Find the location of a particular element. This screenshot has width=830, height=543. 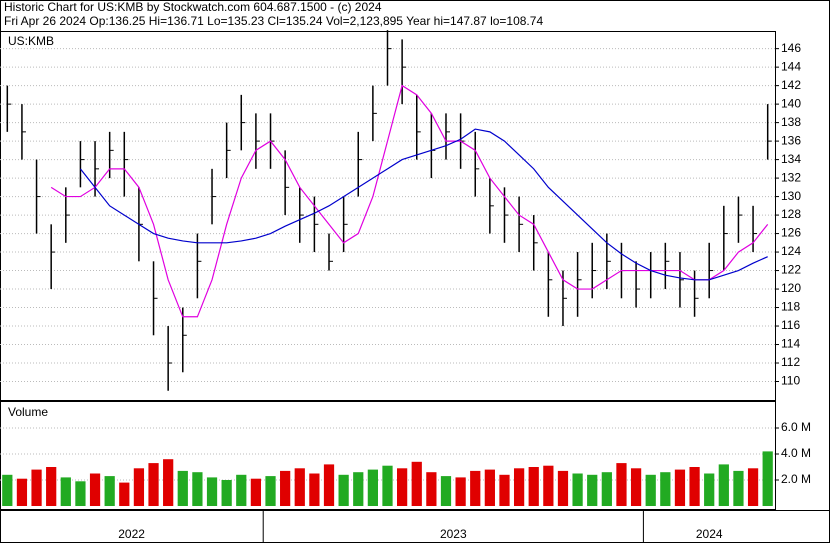

y-tick-label: 140 is located at coordinates (791, 103).